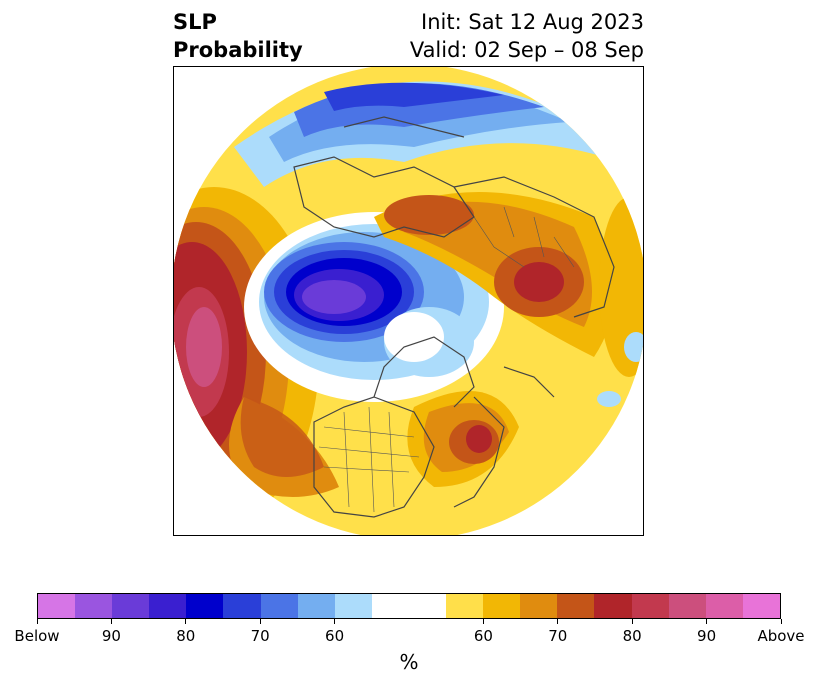 Image resolution: width=819 pixels, height=686 pixels. What do you see at coordinates (532, 22) in the screenshot?
I see `init-date-label: Init: Sat 12 Aug 2023` at bounding box center [532, 22].